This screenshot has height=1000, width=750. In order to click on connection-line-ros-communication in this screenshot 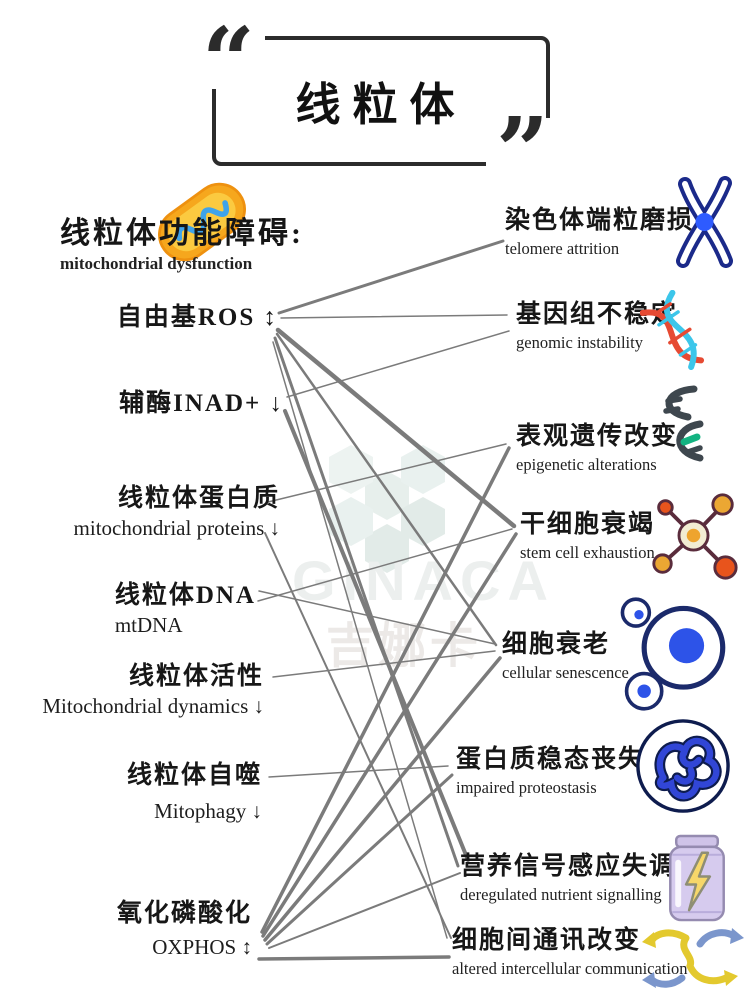, I will do `click(360, 640)`.